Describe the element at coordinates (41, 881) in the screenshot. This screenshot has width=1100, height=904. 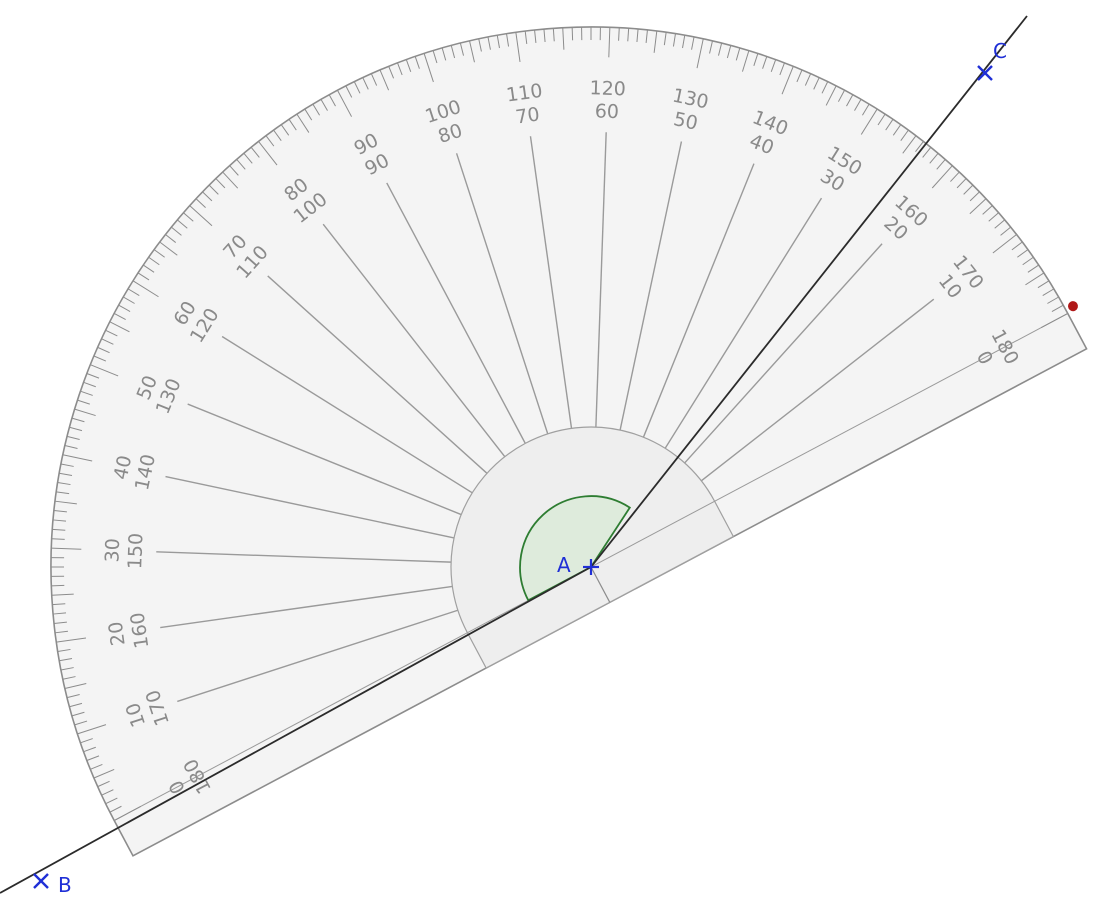
I see `point-b-marker` at that location.